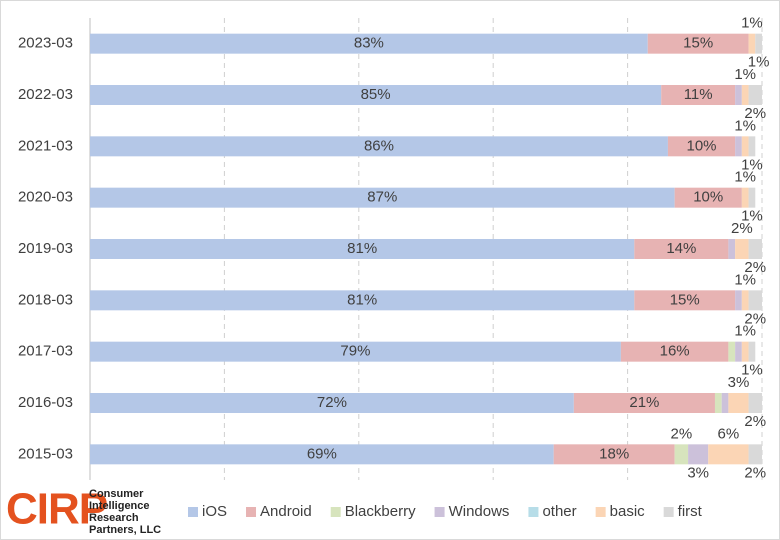  Describe the element at coordinates (125, 530) in the screenshot. I see `logo-text: Partners, LLC` at that location.